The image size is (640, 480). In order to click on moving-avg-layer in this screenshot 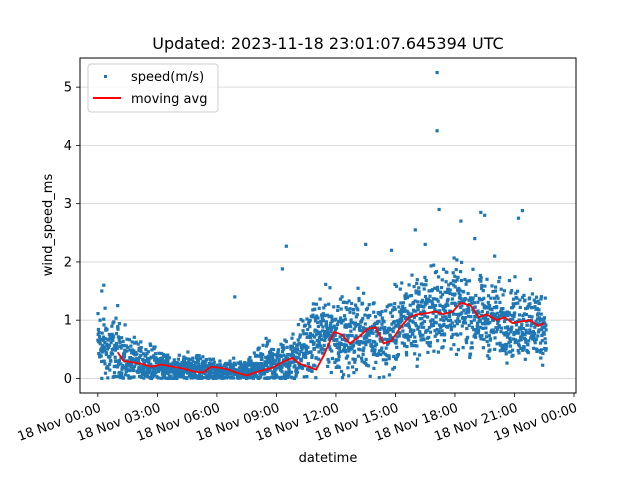, I will do `click(330, 339)`.